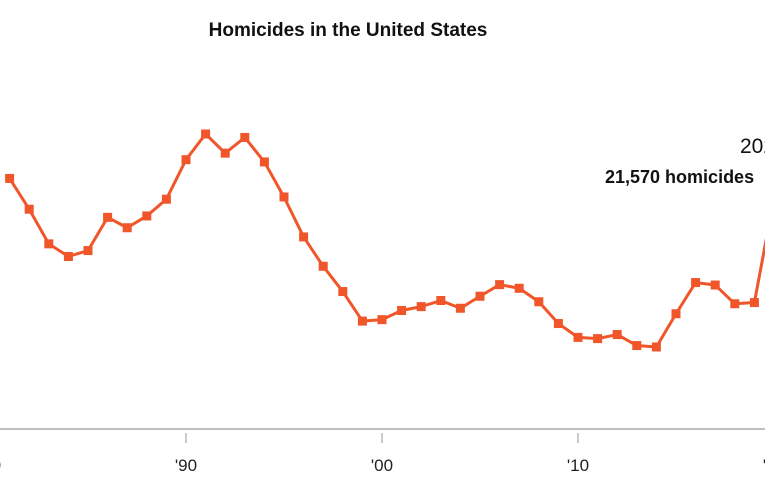  Describe the element at coordinates (348, 30) in the screenshot. I see `chart-title: Homicides in the United States` at that location.